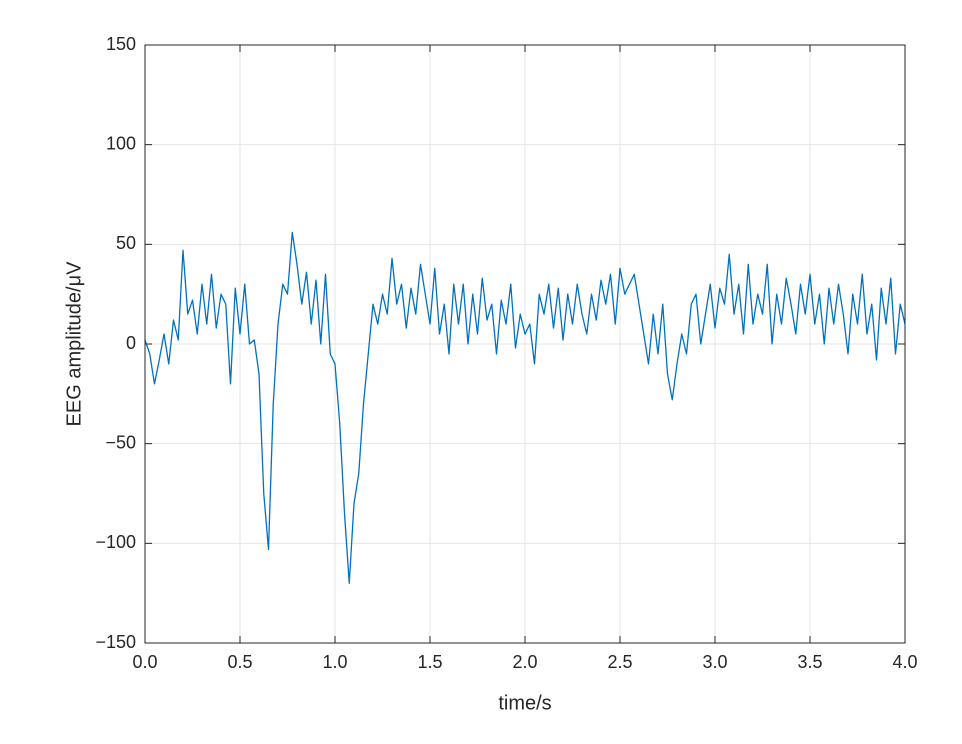 The height and width of the screenshot is (744, 962). Describe the element at coordinates (809, 662) in the screenshot. I see `x-tick-label: 3.5` at that location.